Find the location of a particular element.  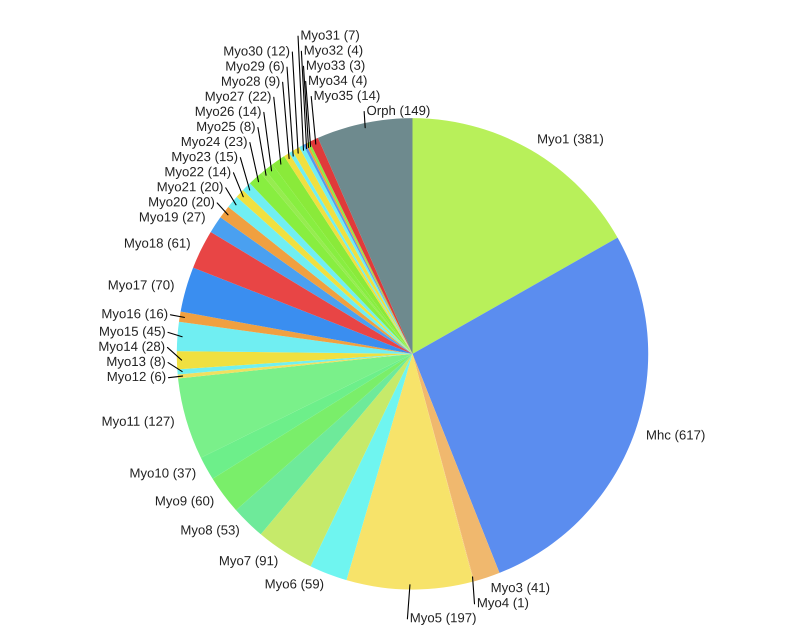

slice-label: Myo19 (27) is located at coordinates (172, 218).